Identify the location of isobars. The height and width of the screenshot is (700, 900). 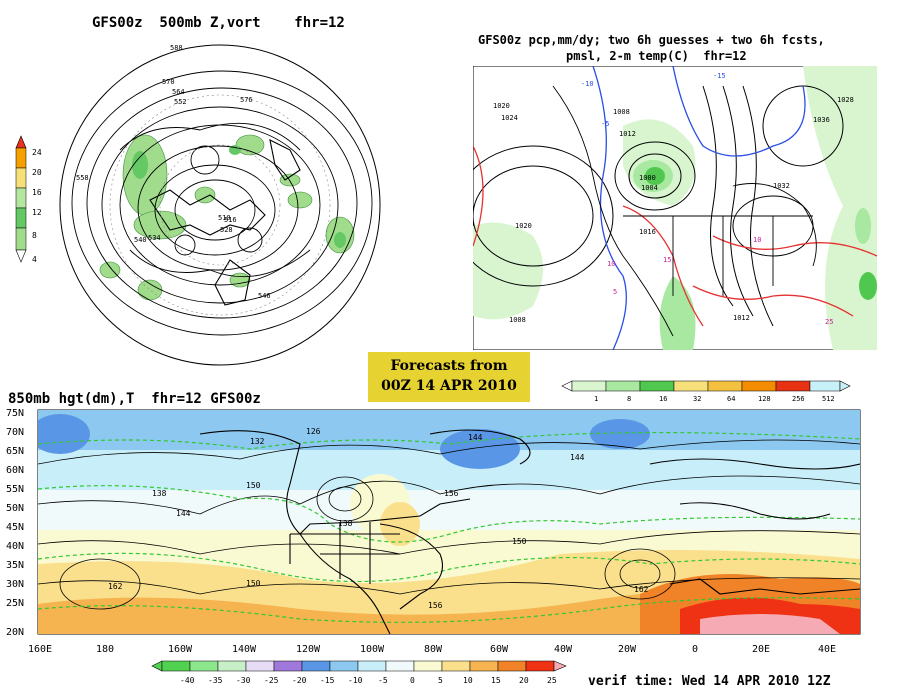
(658, 206).